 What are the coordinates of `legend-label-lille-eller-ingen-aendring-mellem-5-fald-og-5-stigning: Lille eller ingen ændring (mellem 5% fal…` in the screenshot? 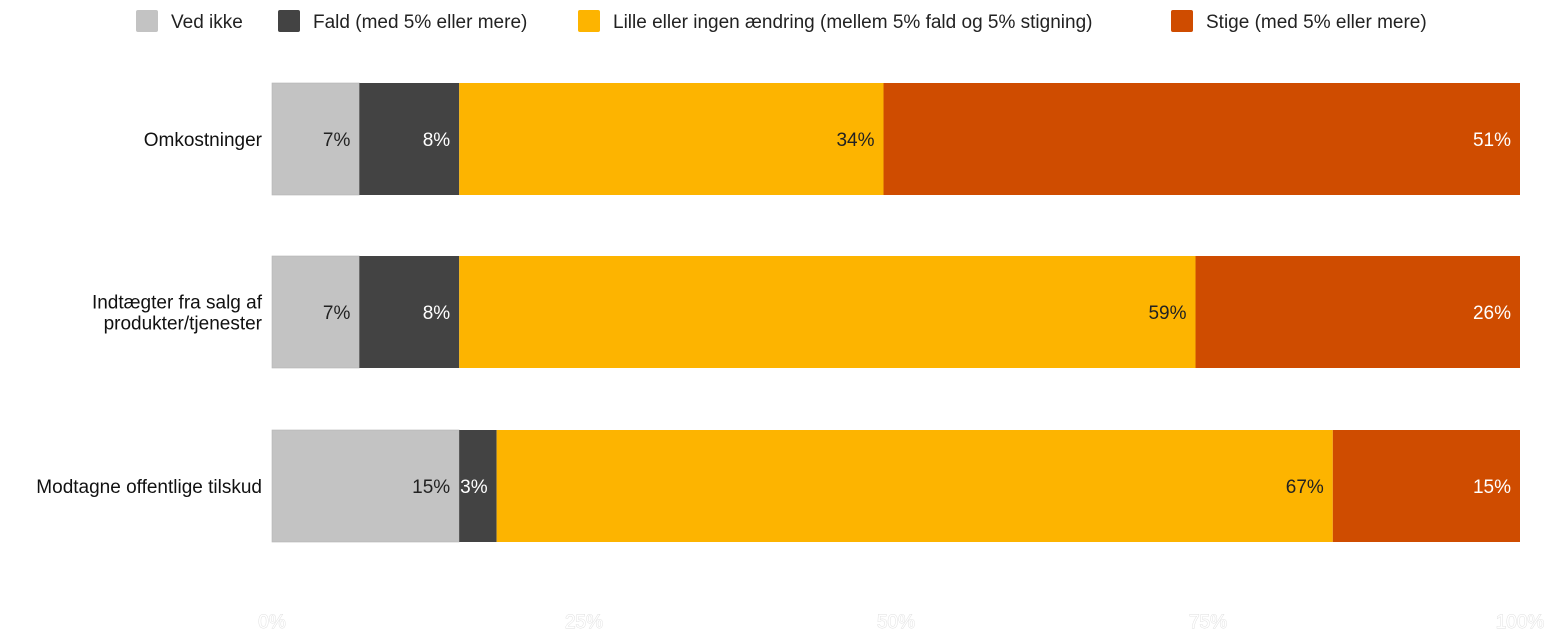 It's located at (852, 22).